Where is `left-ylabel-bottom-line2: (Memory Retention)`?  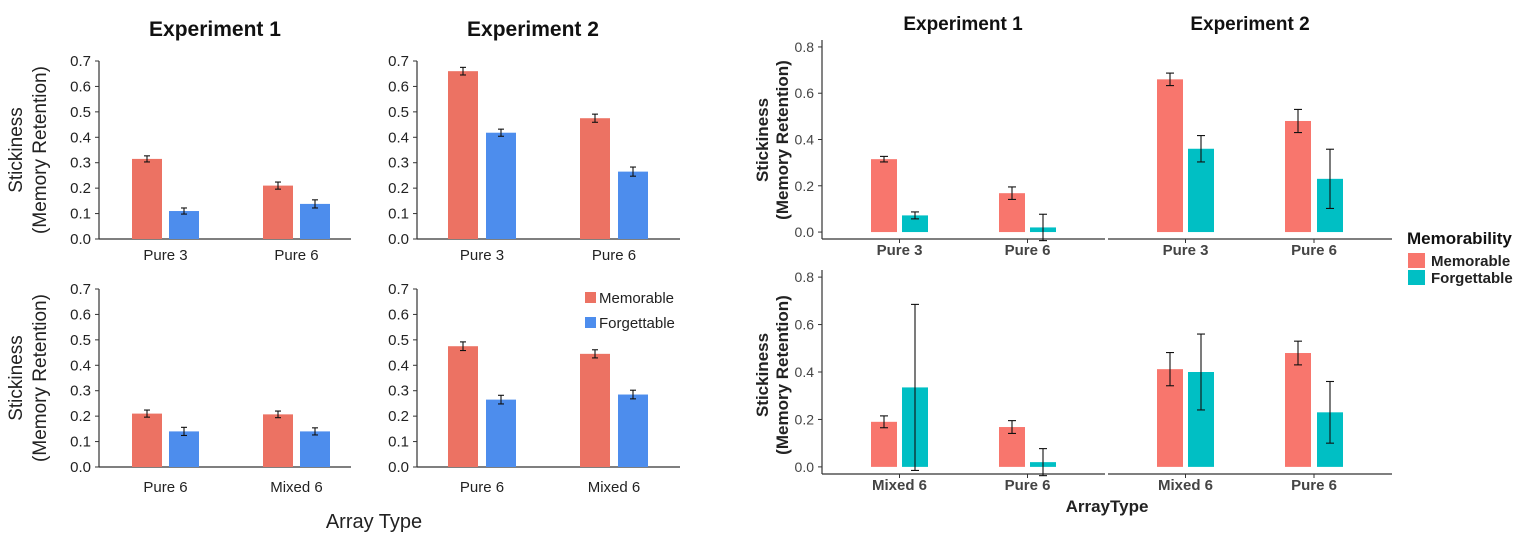 left-ylabel-bottom-line2: (Memory Retention) is located at coordinates (40, 378).